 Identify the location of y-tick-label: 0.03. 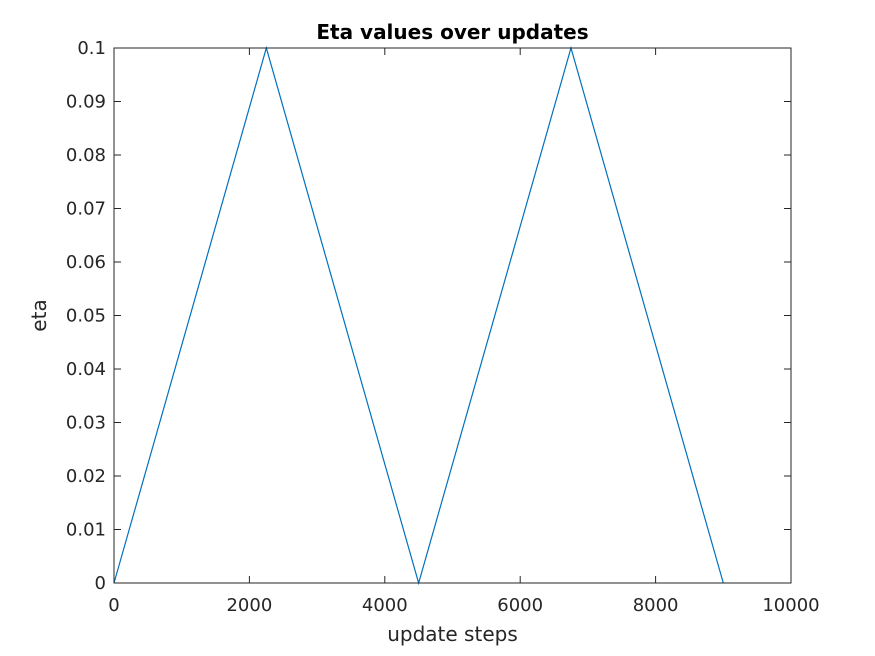
(86, 423).